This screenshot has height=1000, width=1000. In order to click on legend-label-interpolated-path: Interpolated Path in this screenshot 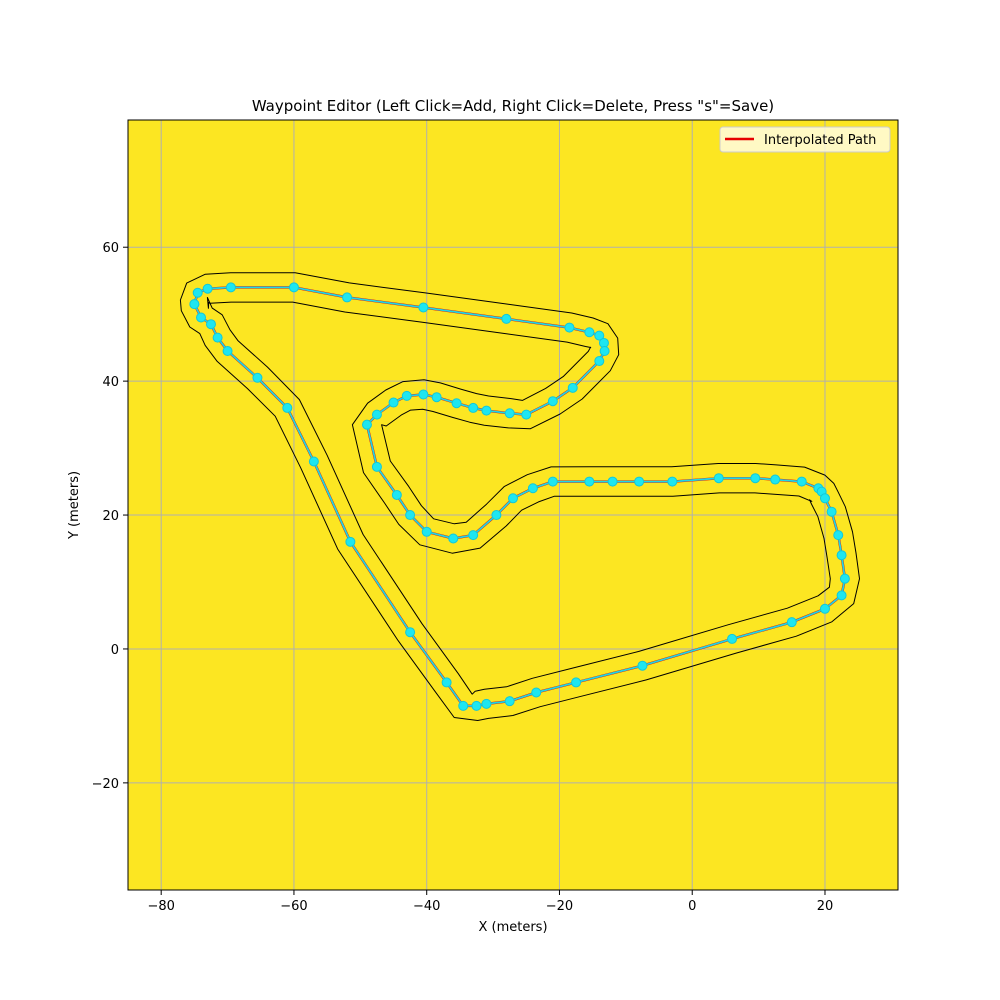, I will do `click(820, 140)`.